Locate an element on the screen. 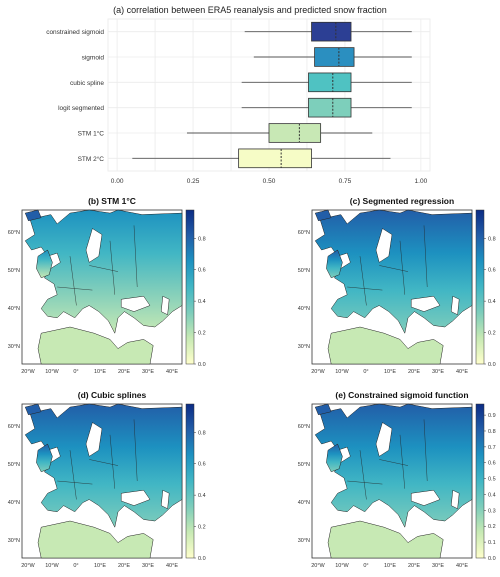  boxplot-x-tick-labels: 0.00 0.25 0.50 0.75 1.00 is located at coordinates (269, 181).